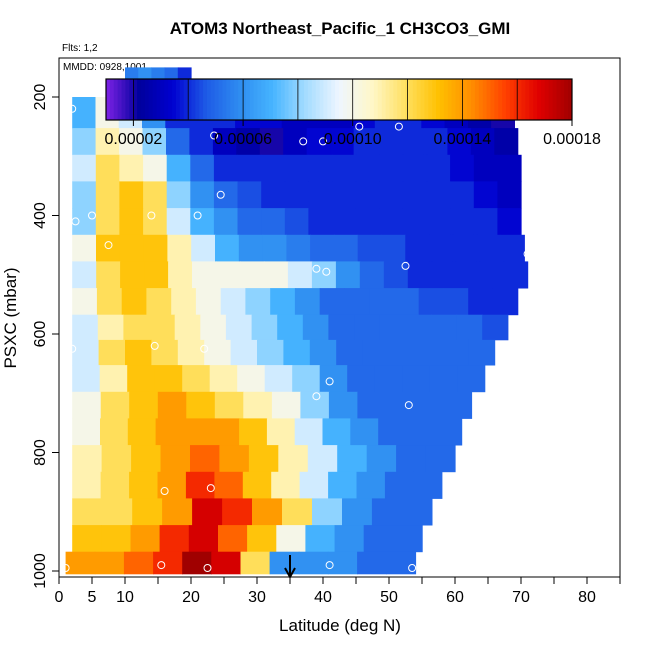 The image size is (650, 650). I want to click on x-tick-label: 40, so click(323, 597).